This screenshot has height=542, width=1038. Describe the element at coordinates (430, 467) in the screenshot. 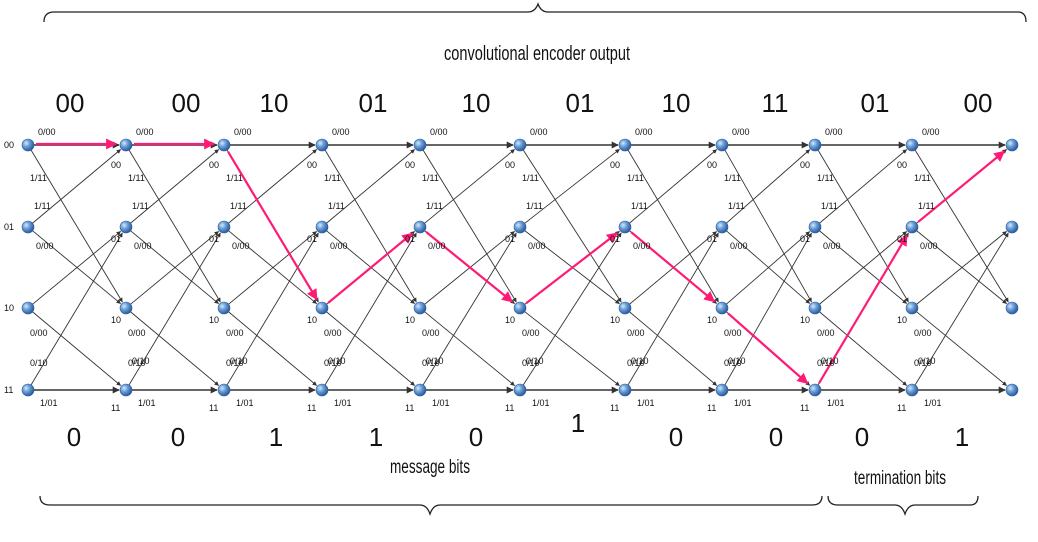

I see `message-bits-label: message bits` at that location.